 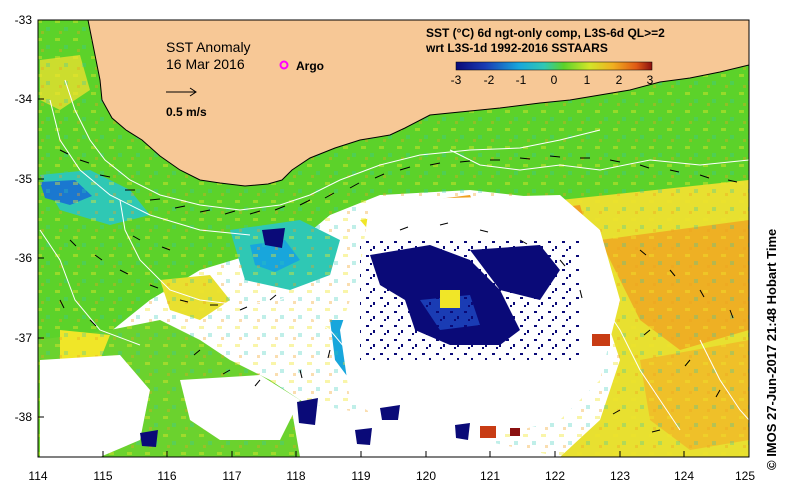 What do you see at coordinates (554, 80) in the screenshot?
I see `colorbar-tick: 0` at bounding box center [554, 80].